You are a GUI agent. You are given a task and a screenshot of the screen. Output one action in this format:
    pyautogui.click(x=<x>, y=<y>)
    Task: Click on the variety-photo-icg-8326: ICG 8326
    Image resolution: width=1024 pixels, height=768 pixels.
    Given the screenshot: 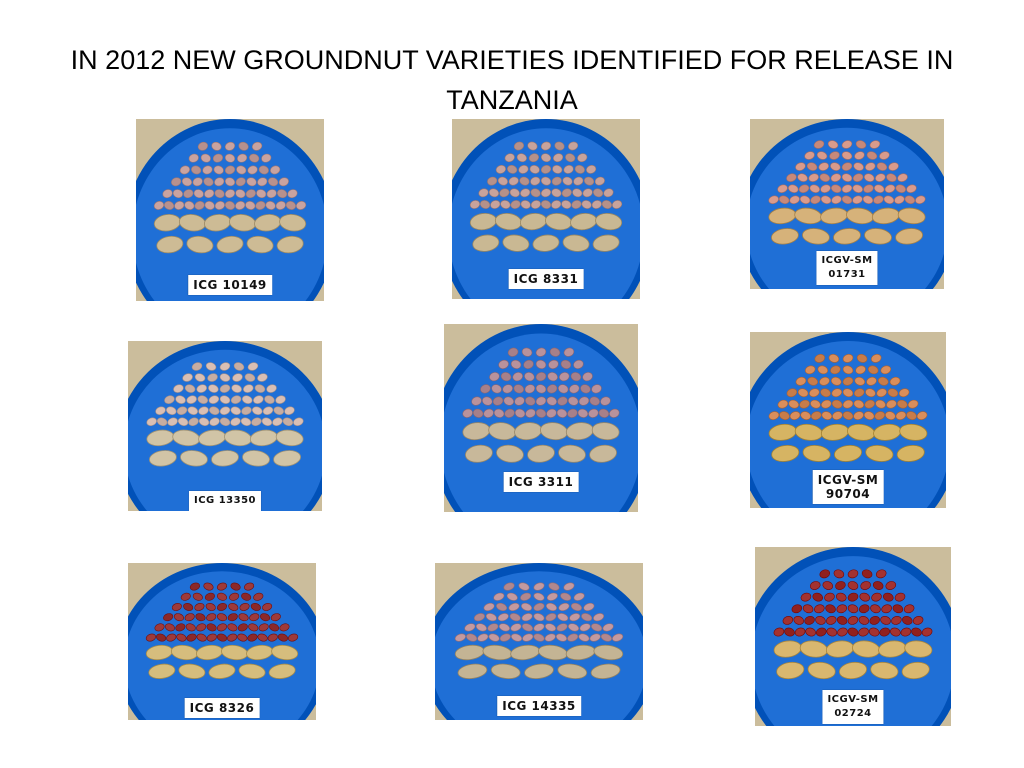 What is the action you would take?
    pyautogui.click(x=222, y=641)
    